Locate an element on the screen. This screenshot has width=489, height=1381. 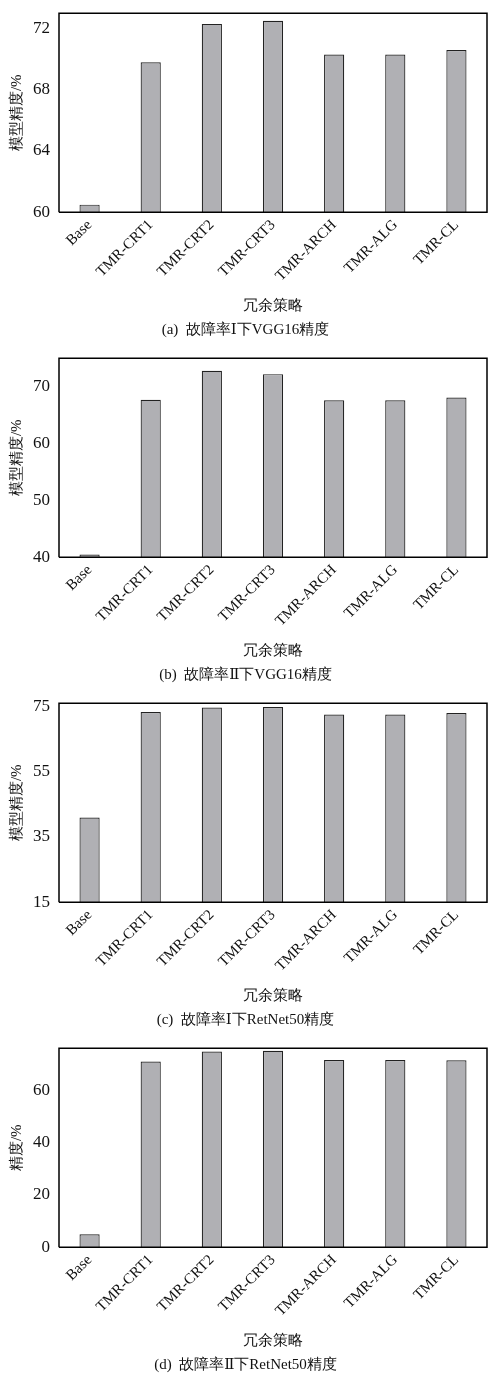
y-tick-label: 15 is located at coordinates (41, 901).